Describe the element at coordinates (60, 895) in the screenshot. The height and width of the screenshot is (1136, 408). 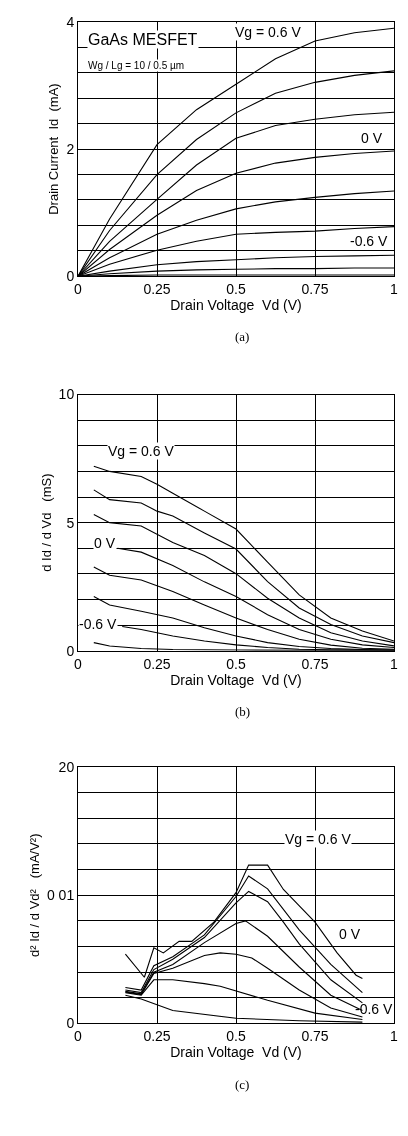
I see `y-tick-label: 0 01` at that location.